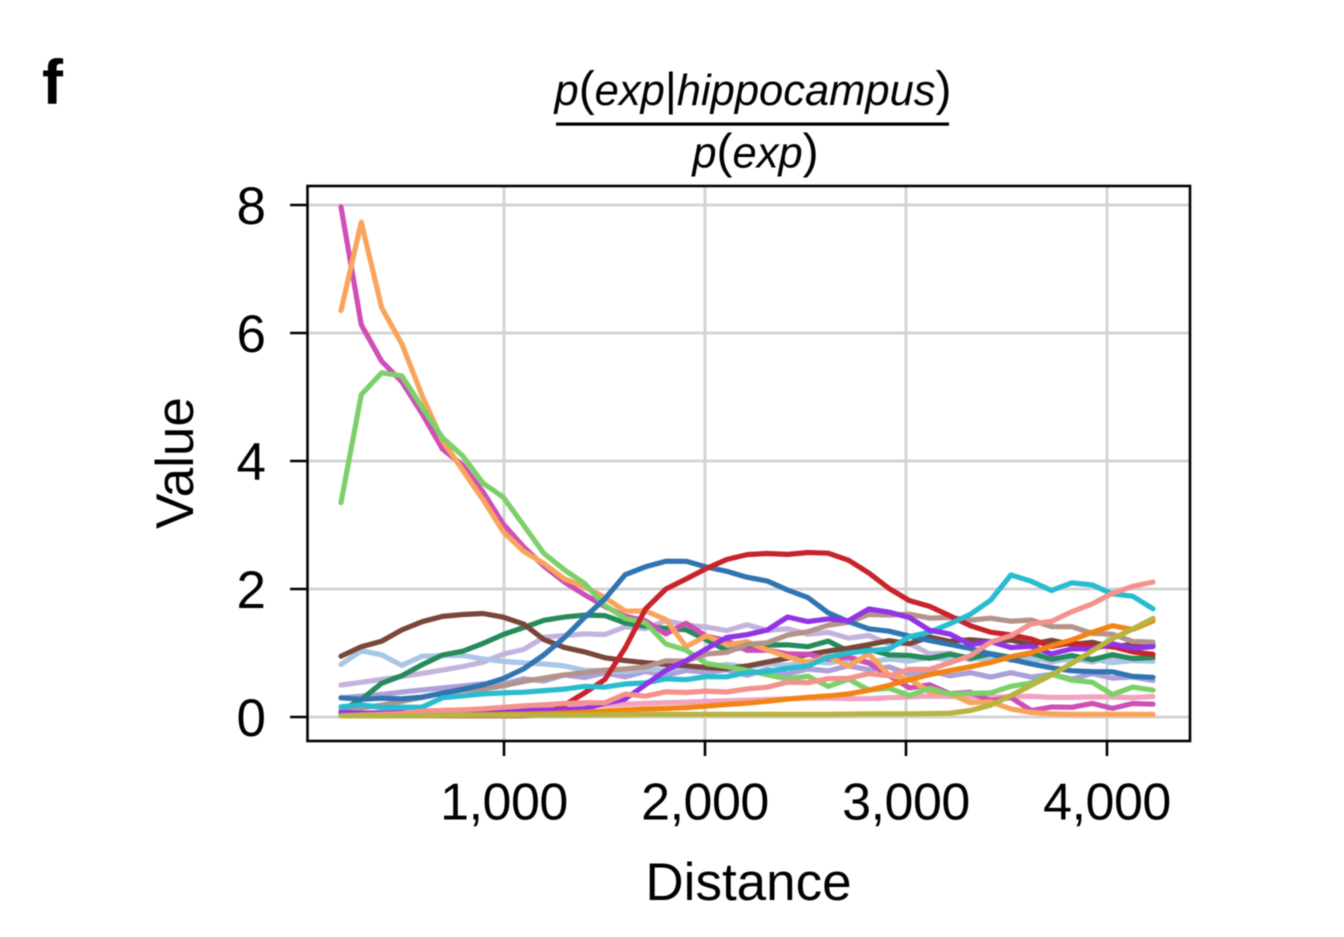 This screenshot has width=1344, height=937. I want to click on svg-text: 1,000, so click(504, 803).